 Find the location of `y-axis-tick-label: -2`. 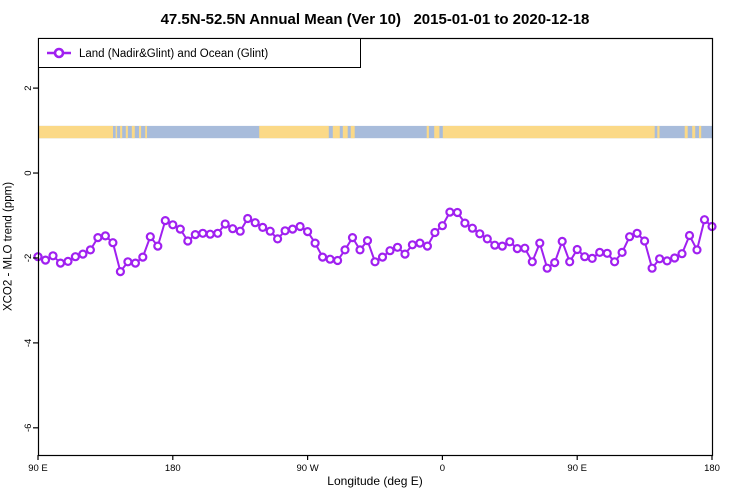

y-axis-tick-label: -2 is located at coordinates (28, 258).